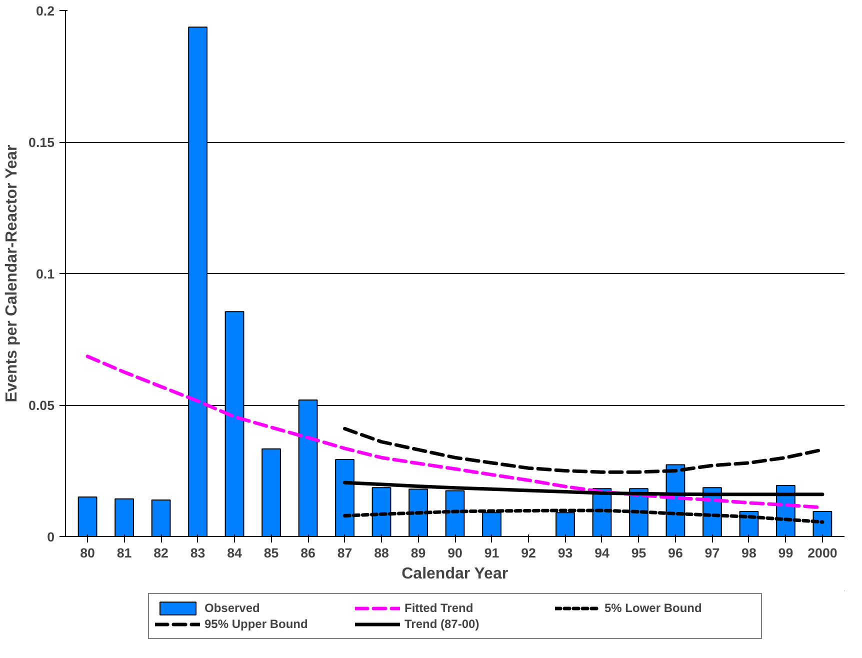 This screenshot has height=658, width=862. What do you see at coordinates (418, 553) in the screenshot?
I see `x-tick-label: 89` at bounding box center [418, 553].